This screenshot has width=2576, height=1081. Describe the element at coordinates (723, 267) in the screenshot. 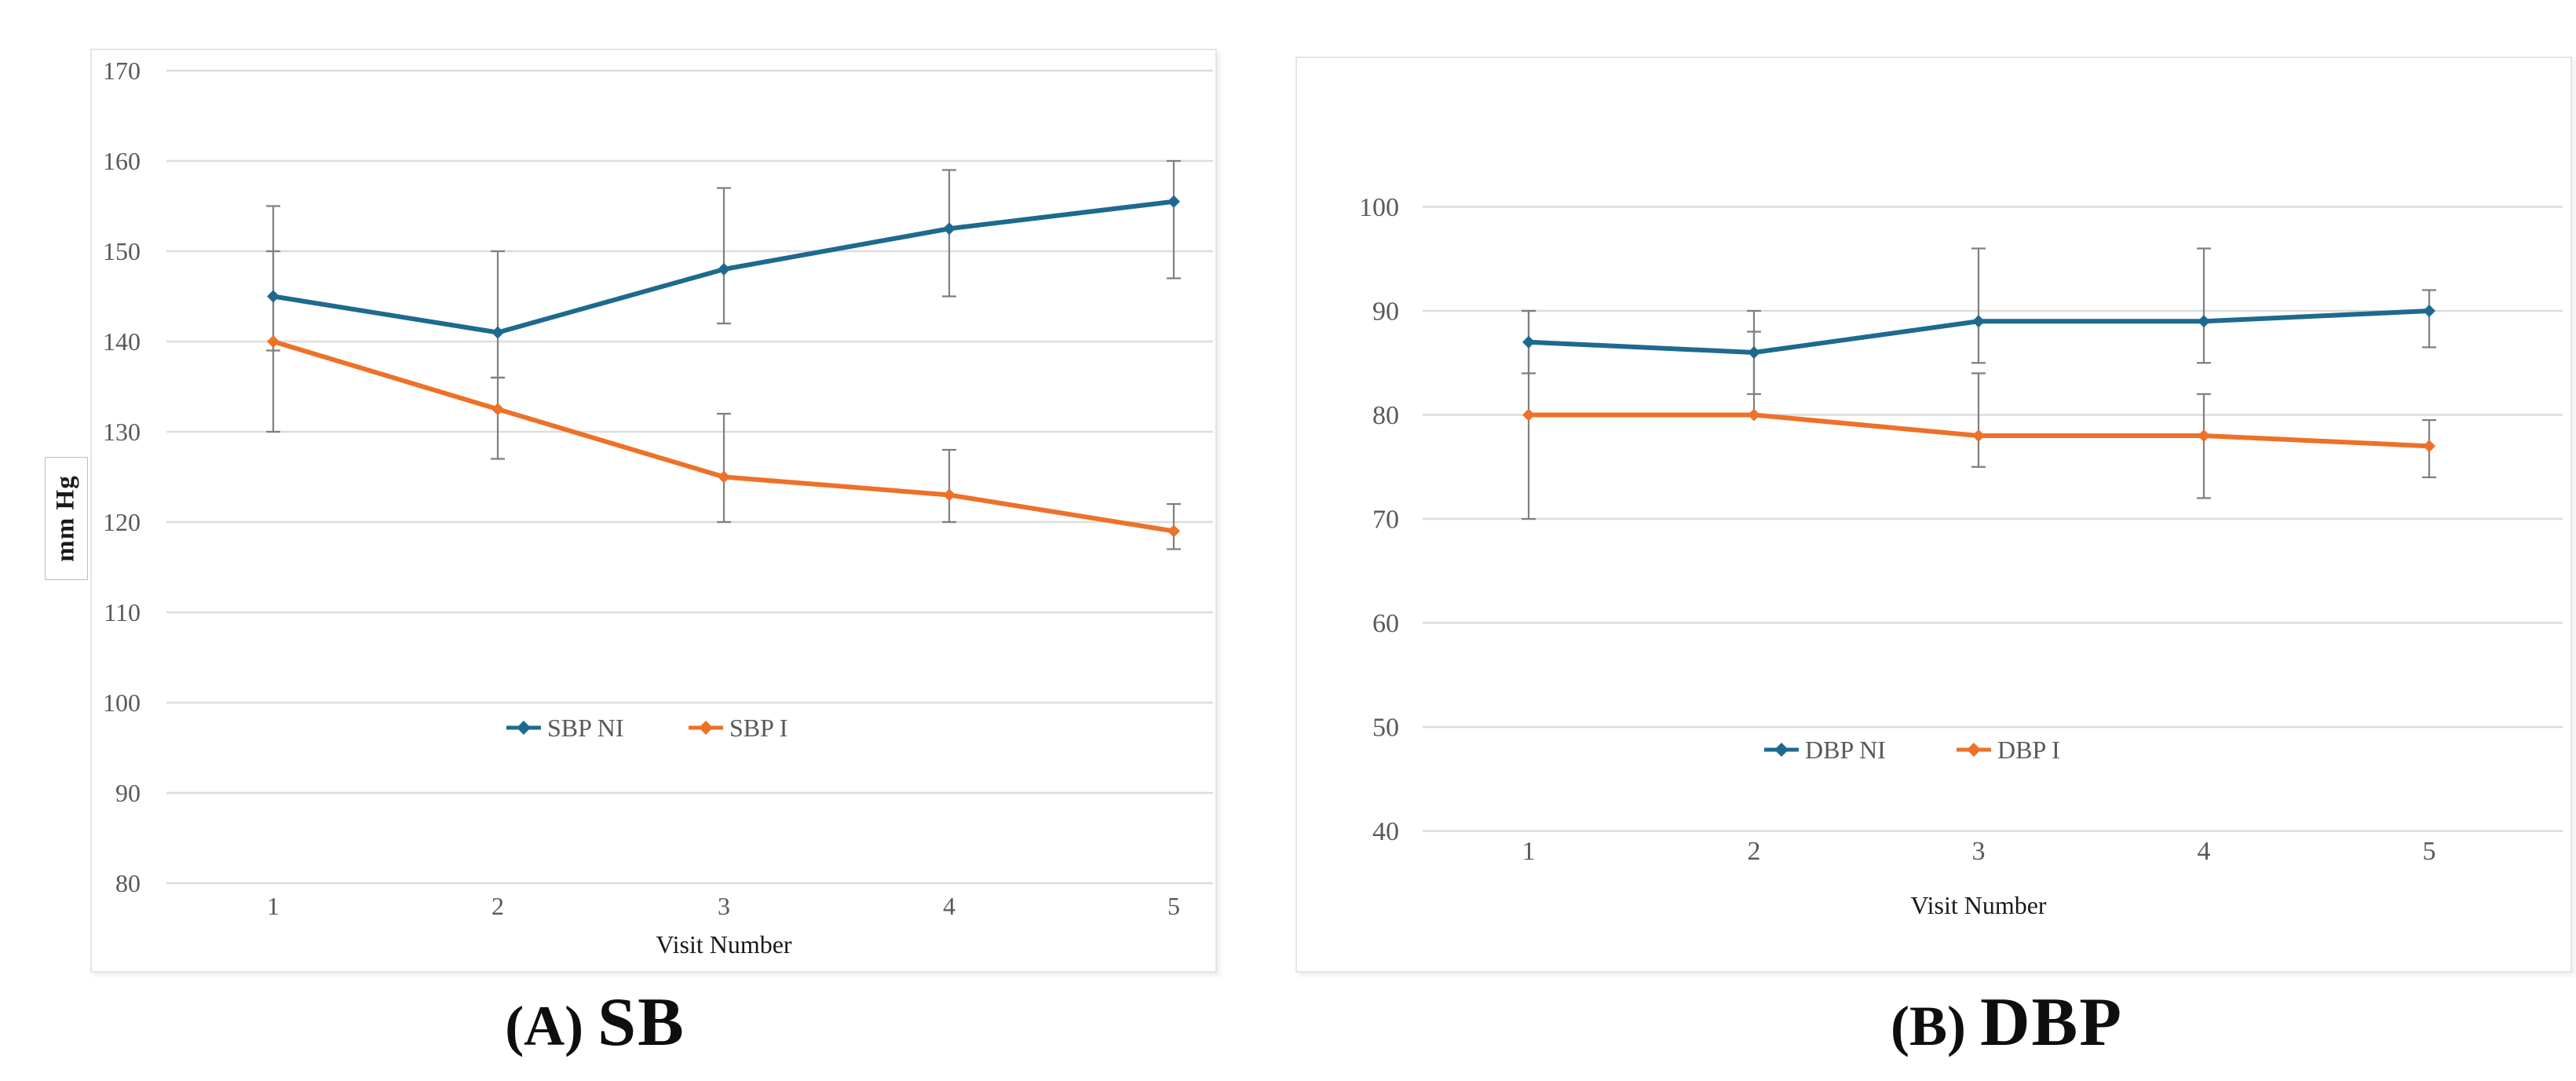

I see `series-markers-sbp-ni` at that location.